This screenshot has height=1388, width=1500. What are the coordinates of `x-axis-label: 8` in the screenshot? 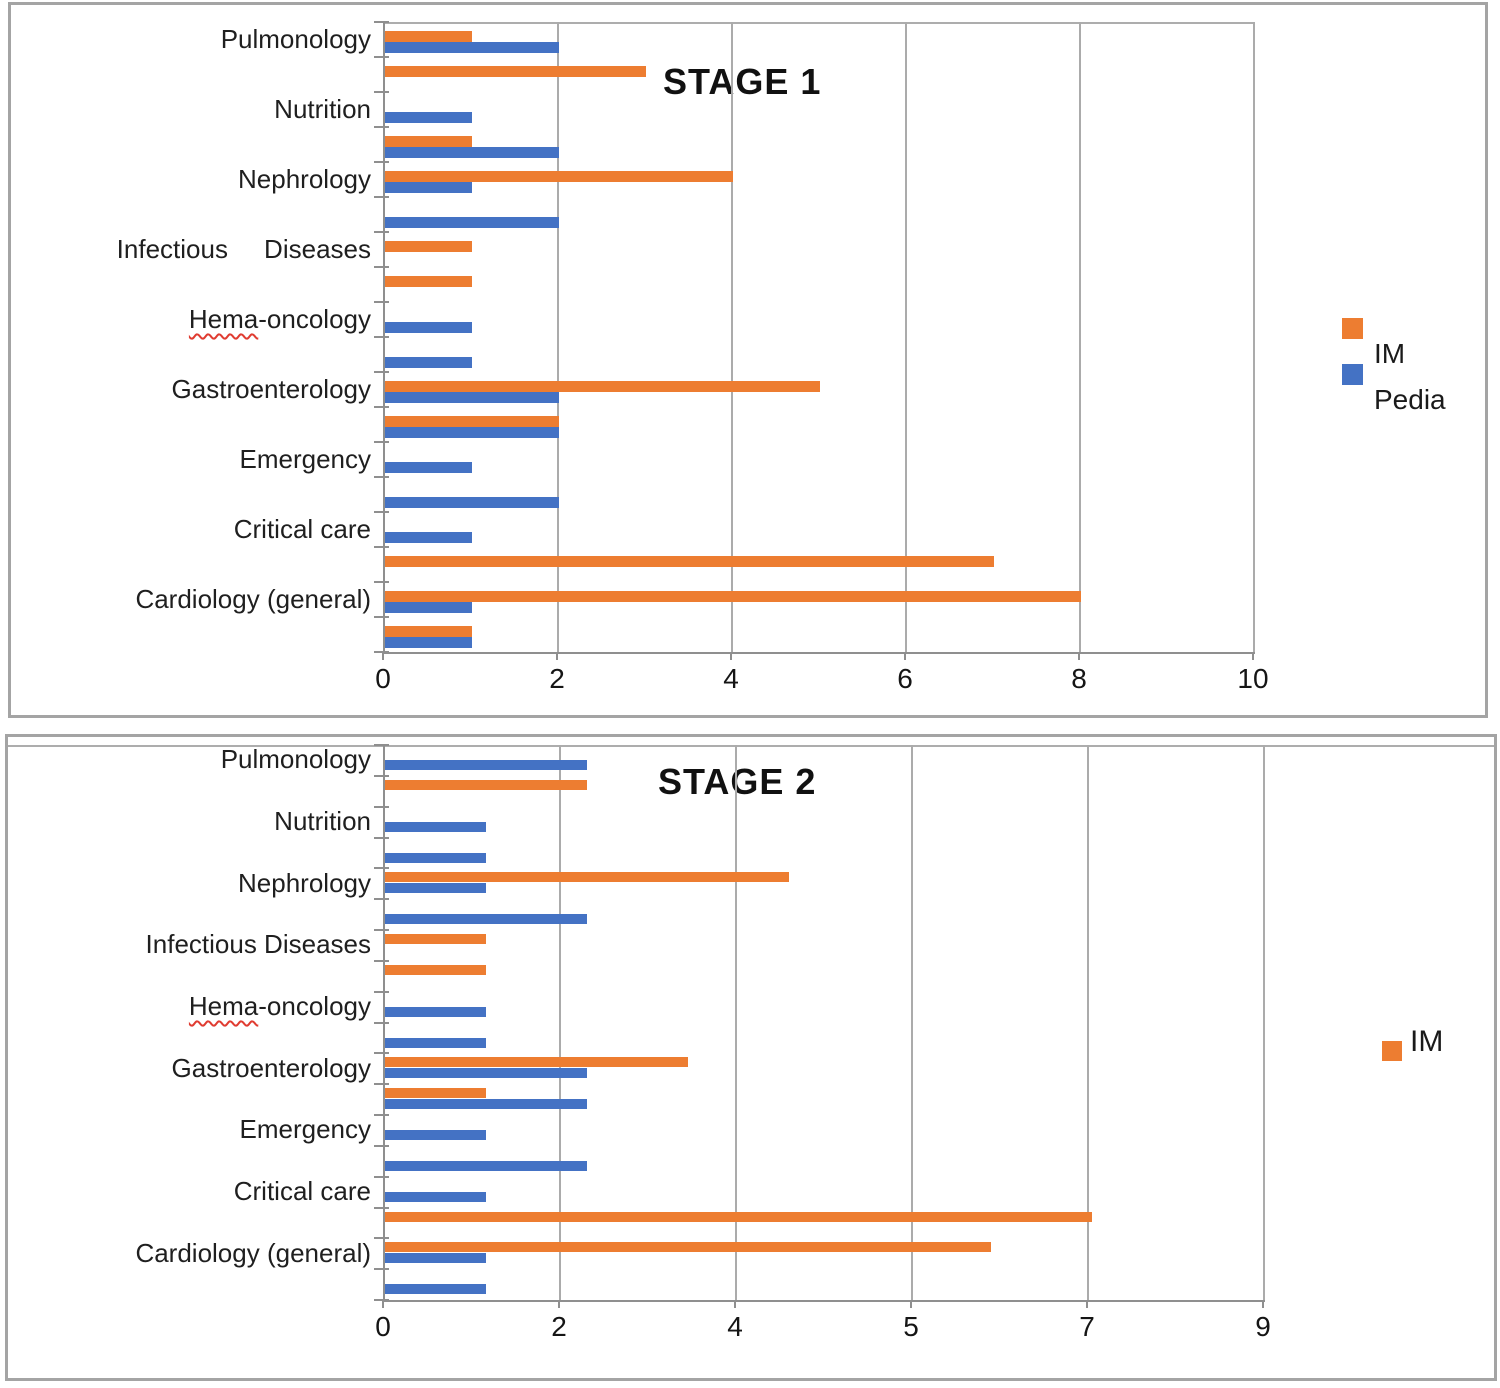 It's located at (1079, 678).